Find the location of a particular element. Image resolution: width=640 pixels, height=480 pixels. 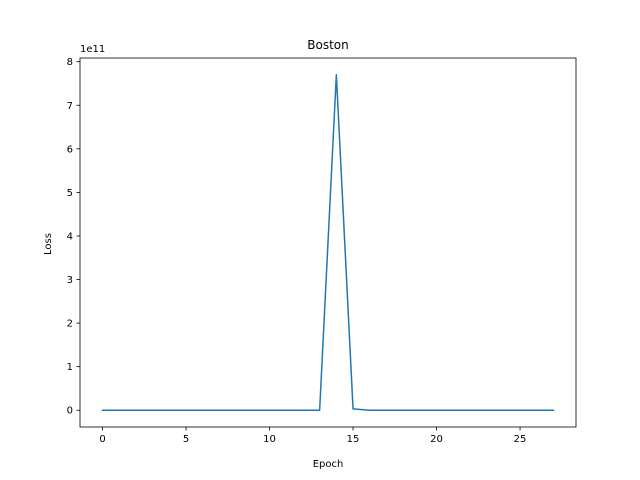

x-tick-label: 20 is located at coordinates (436, 439).